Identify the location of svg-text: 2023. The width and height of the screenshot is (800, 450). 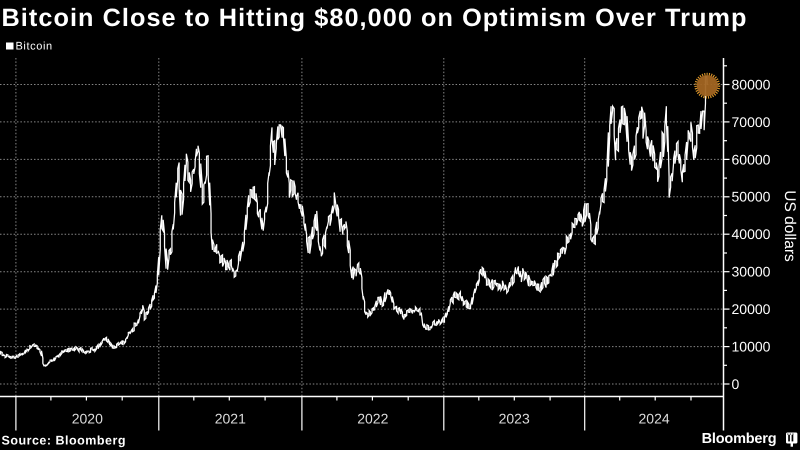
(514, 419).